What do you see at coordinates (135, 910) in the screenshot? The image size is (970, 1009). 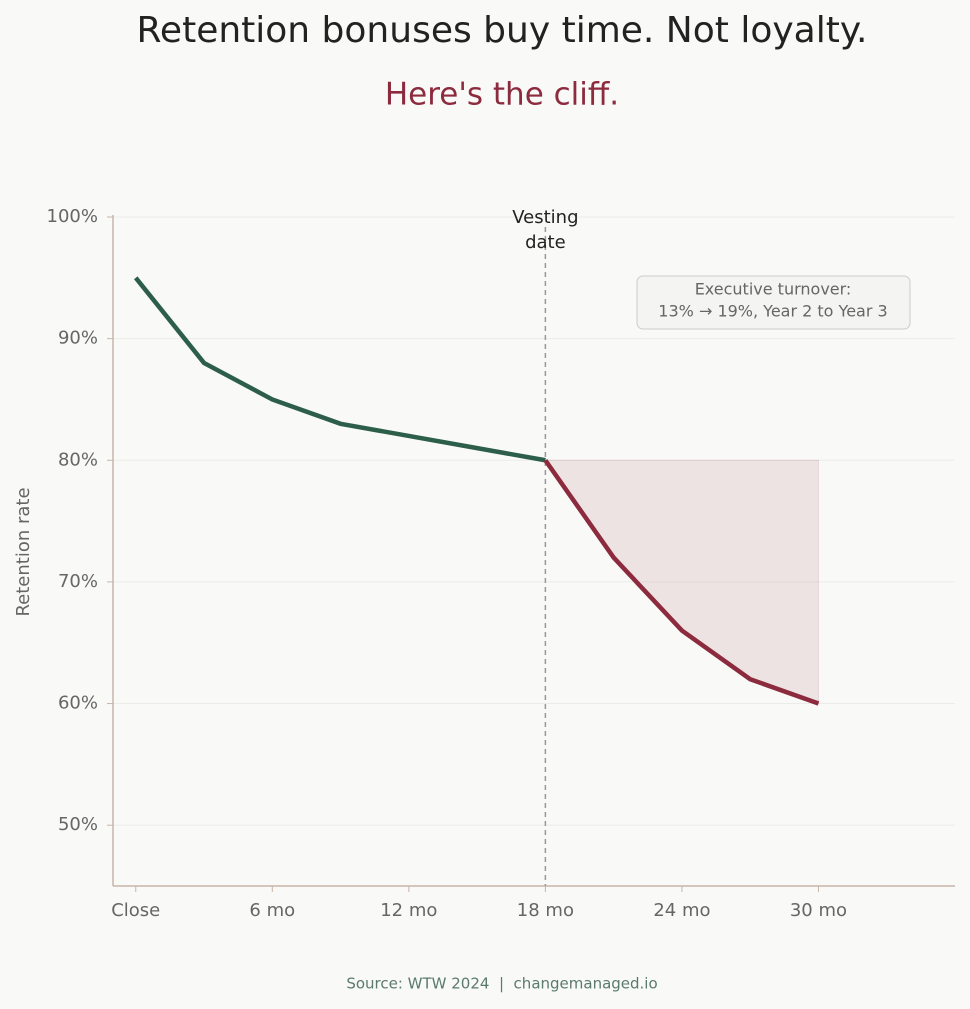 I see `x-tick-label: Close` at bounding box center [135, 910].